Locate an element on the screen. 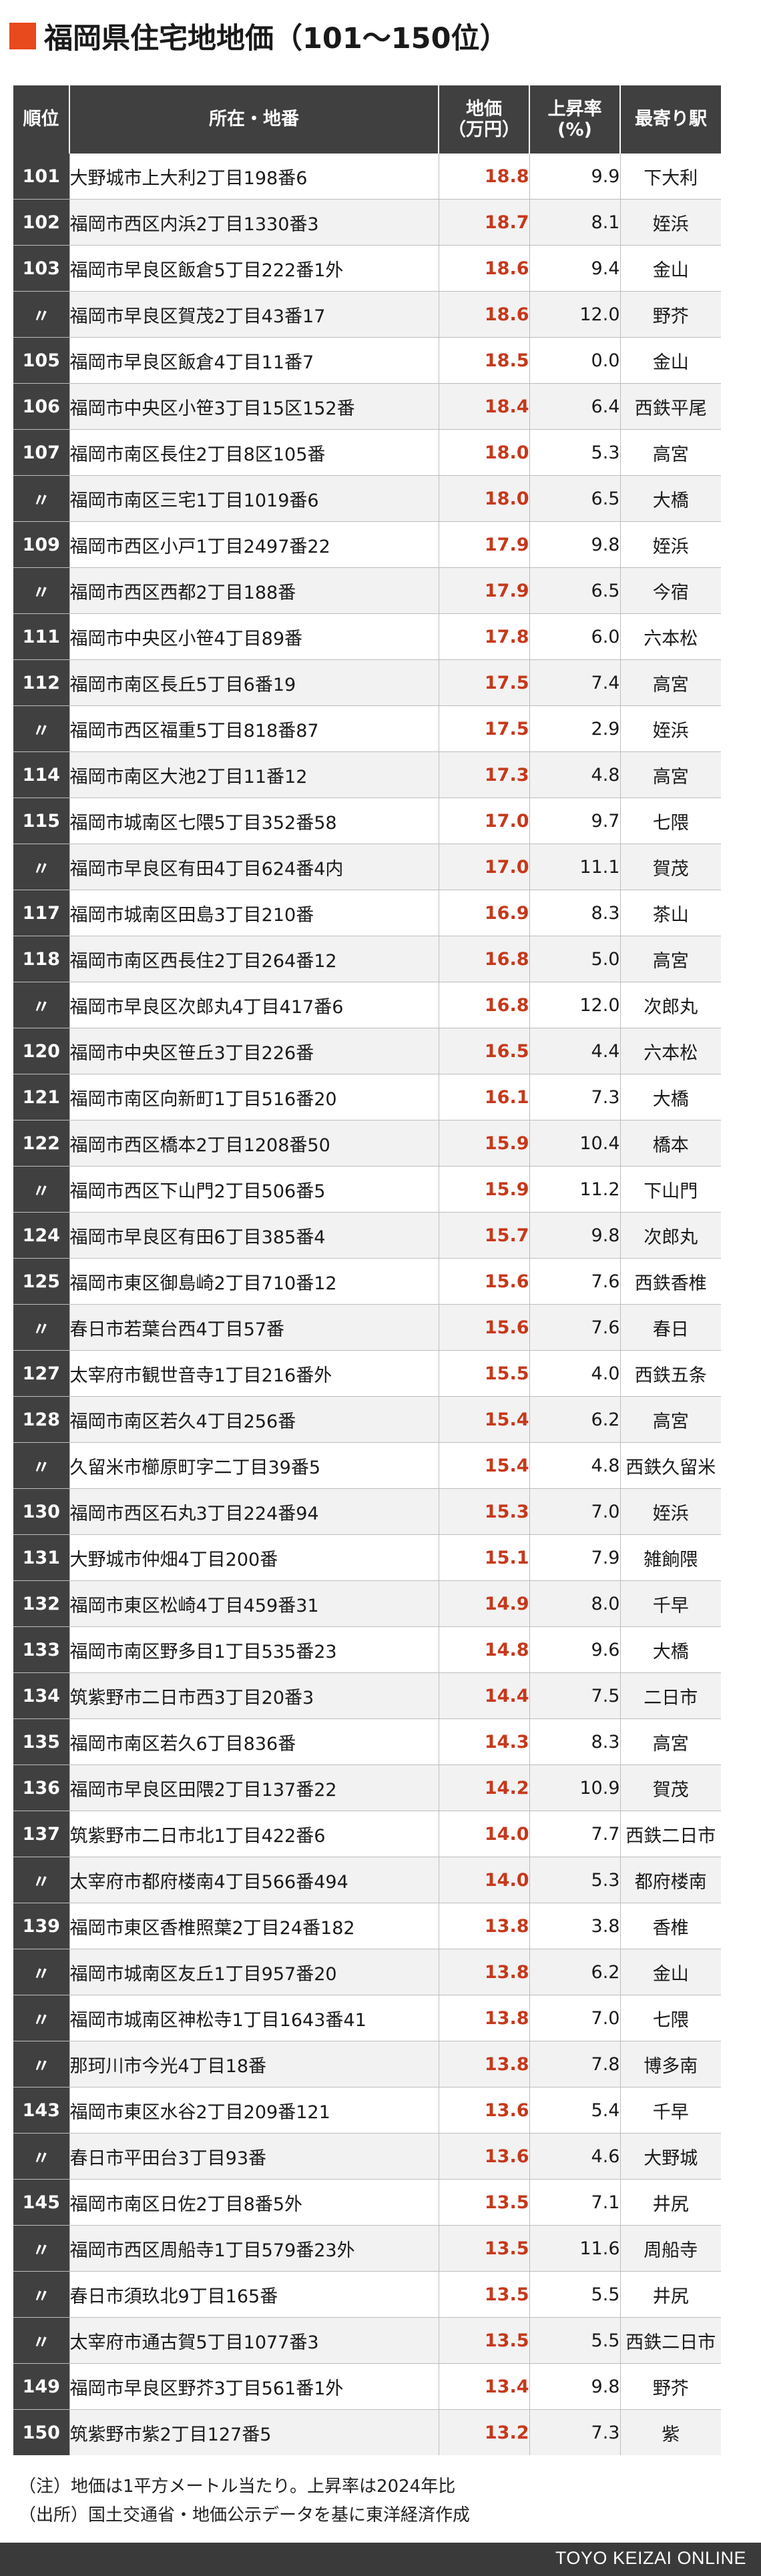  address-cell: 福岡市早良区有田6丁目385番4 is located at coordinates (254, 1235).